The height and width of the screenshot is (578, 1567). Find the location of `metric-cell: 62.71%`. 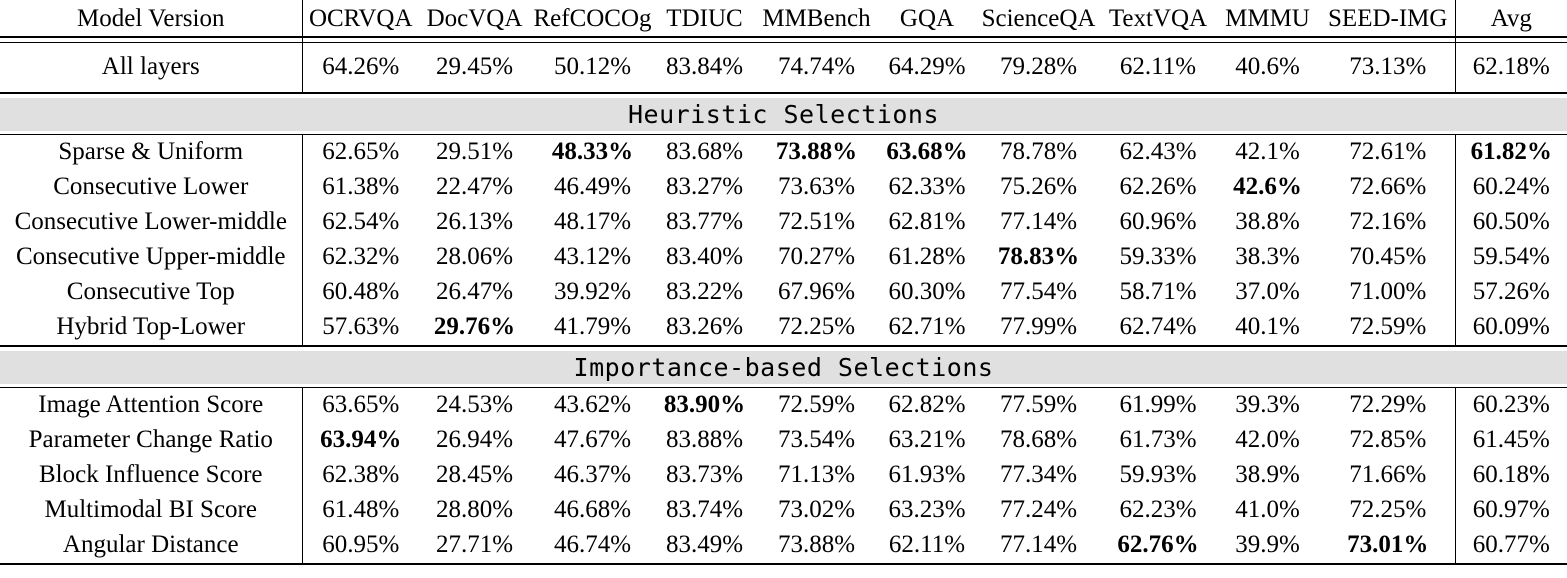

metric-cell: 62.71% is located at coordinates (927, 328).